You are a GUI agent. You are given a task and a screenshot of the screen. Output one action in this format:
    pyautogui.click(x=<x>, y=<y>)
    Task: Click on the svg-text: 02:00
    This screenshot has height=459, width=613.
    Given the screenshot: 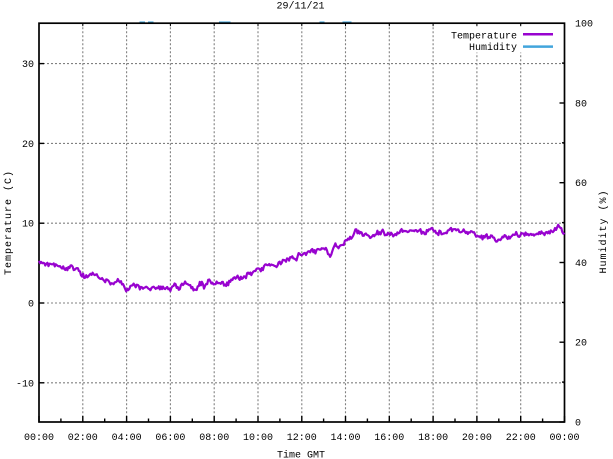 What is the action you would take?
    pyautogui.click(x=83, y=438)
    